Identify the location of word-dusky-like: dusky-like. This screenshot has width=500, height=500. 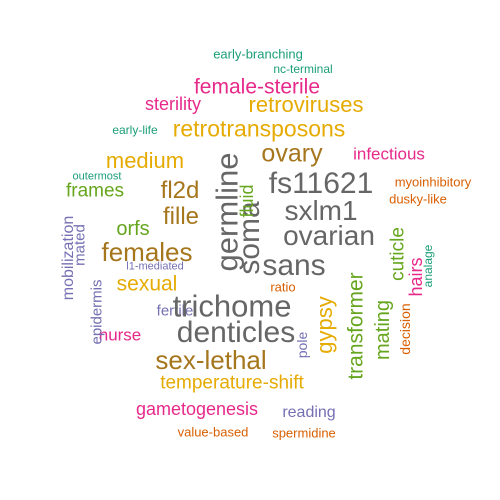
(418, 199).